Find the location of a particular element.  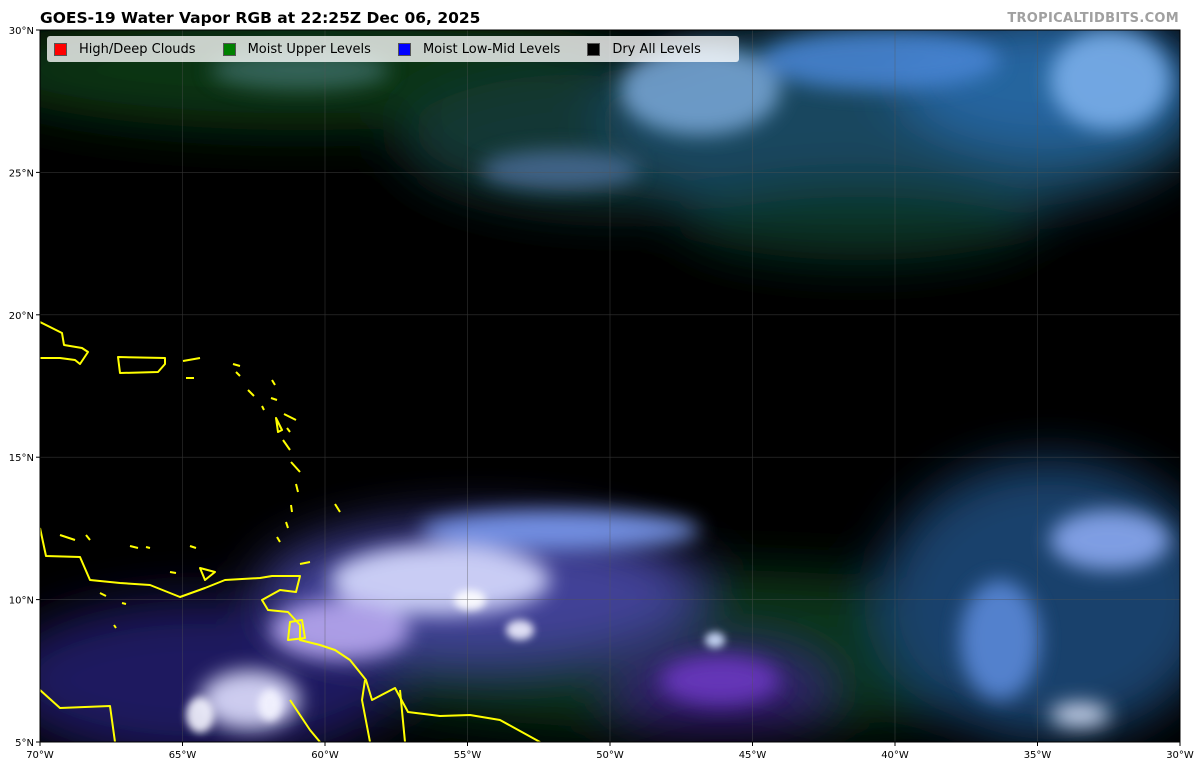

border-west is located at coordinates (78, 715).